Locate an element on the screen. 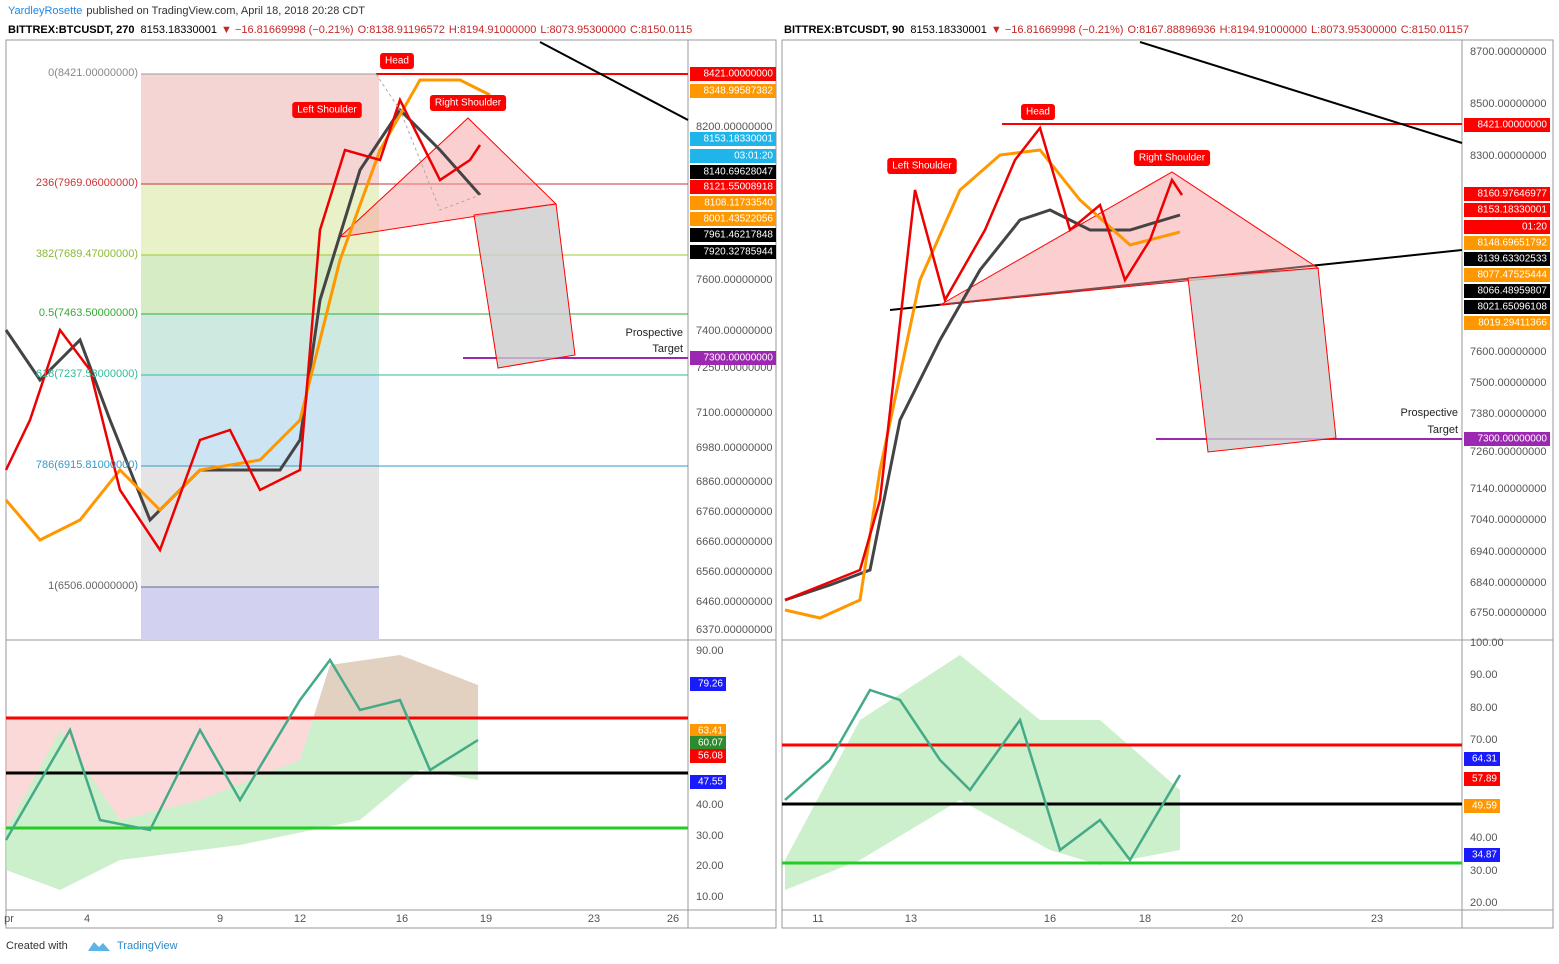 Image resolution: width=1559 pixels, height=964 pixels. price-tick: 7400.00000000 is located at coordinates (734, 331).